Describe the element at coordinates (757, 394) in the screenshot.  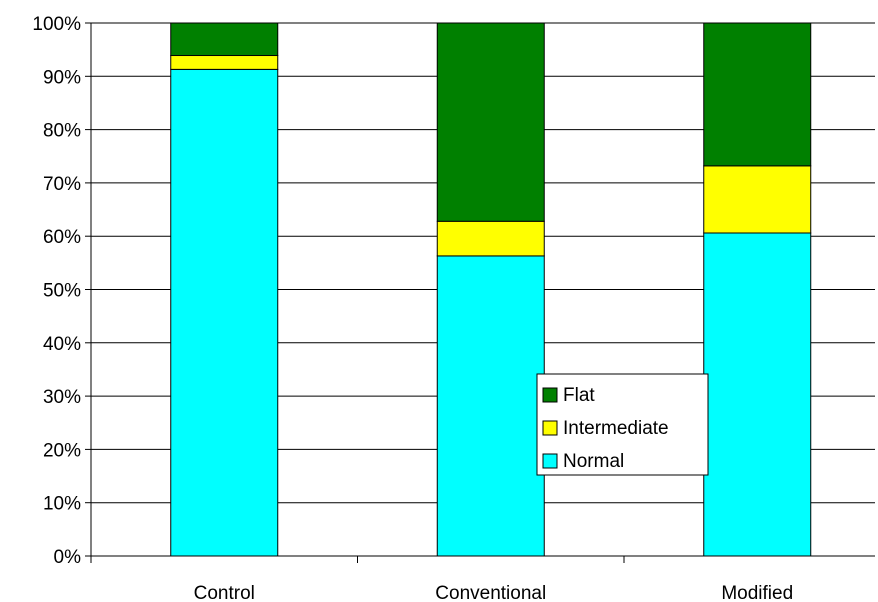
I see `bar-segment-normal-modified` at that location.